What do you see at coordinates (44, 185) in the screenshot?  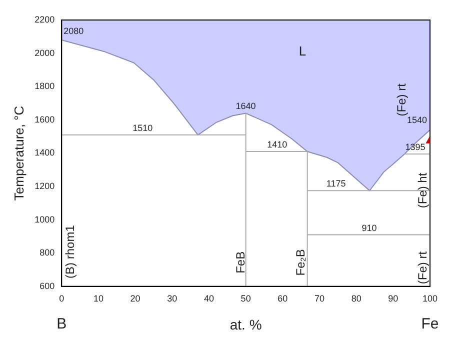 I see `y-tick-label: 1200` at bounding box center [44, 185].